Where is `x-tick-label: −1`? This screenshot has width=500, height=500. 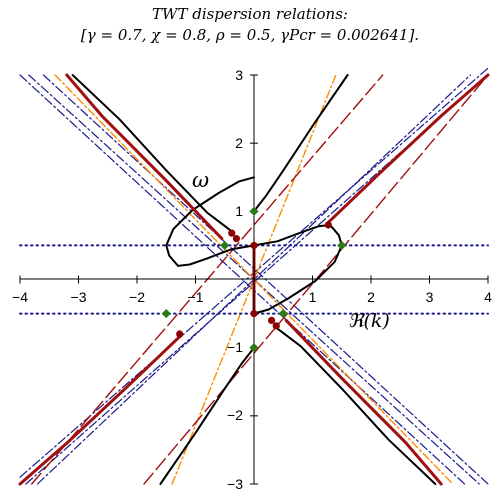
x-tick-label: −1 is located at coordinates (196, 297).